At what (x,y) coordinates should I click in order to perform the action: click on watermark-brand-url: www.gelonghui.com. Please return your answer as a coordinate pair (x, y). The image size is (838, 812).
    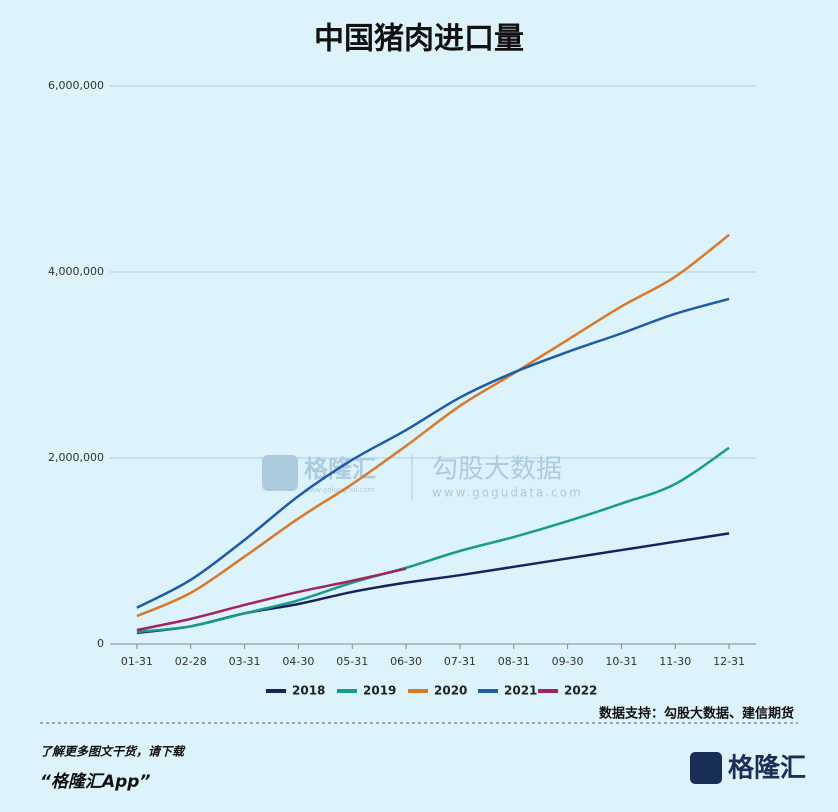
    Looking at the image, I should click on (339, 490).